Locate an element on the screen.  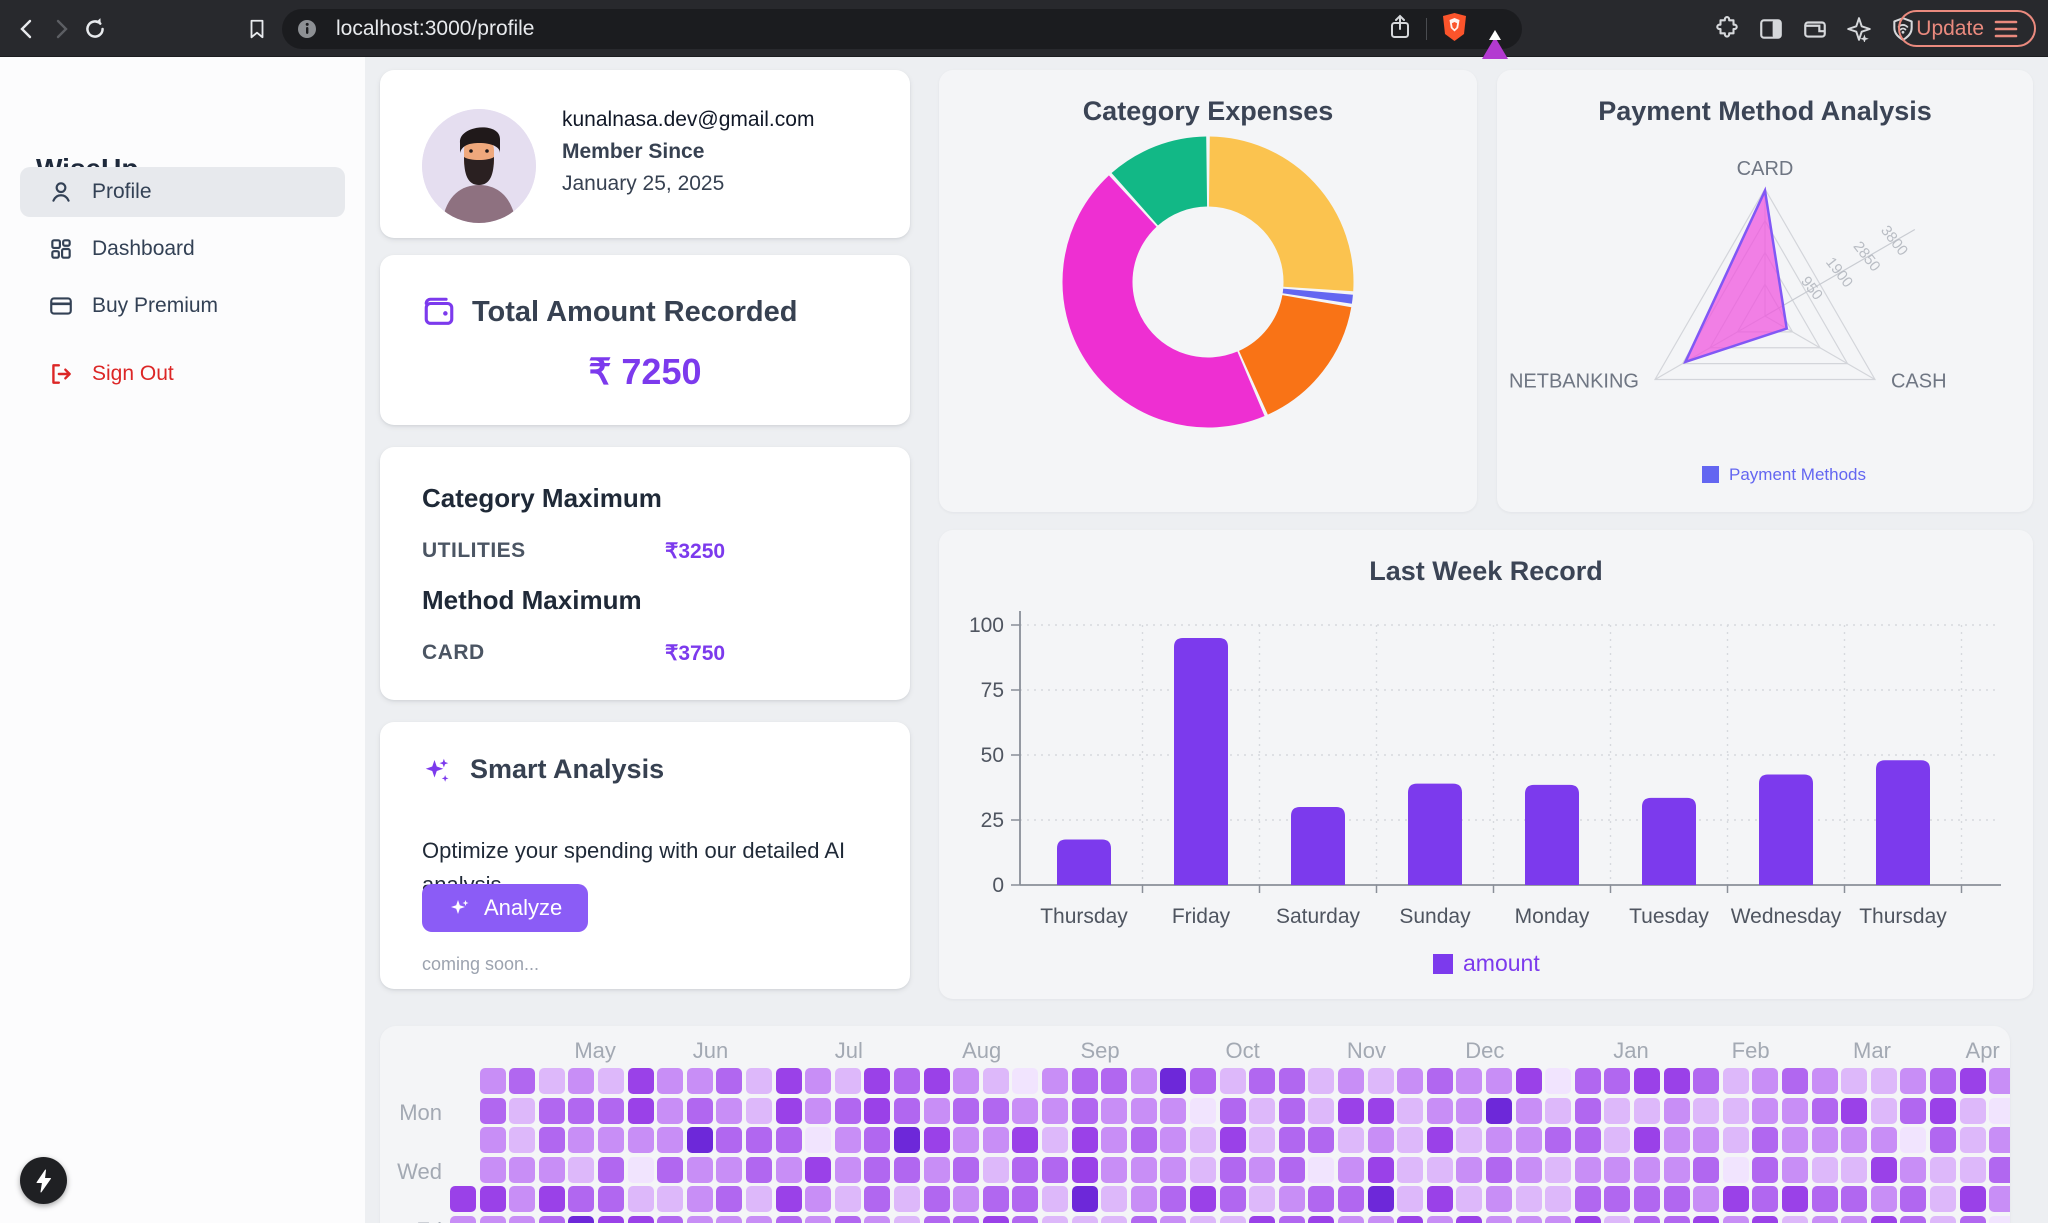
bookmark-icon is located at coordinates (257, 29).